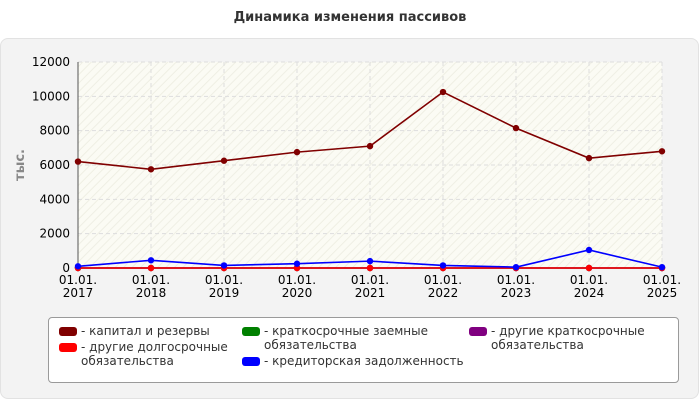 The image size is (700, 400). I want to click on legend-swatch-other-short-term, so click(478, 331).